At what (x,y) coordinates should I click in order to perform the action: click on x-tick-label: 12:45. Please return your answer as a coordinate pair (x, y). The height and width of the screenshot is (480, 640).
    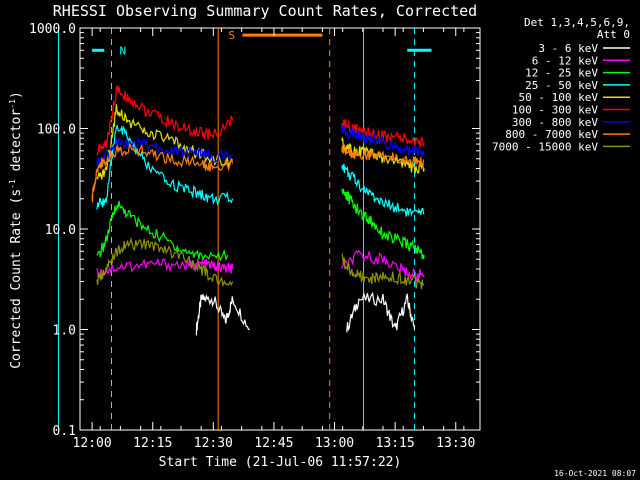
    Looking at the image, I should click on (273, 443).